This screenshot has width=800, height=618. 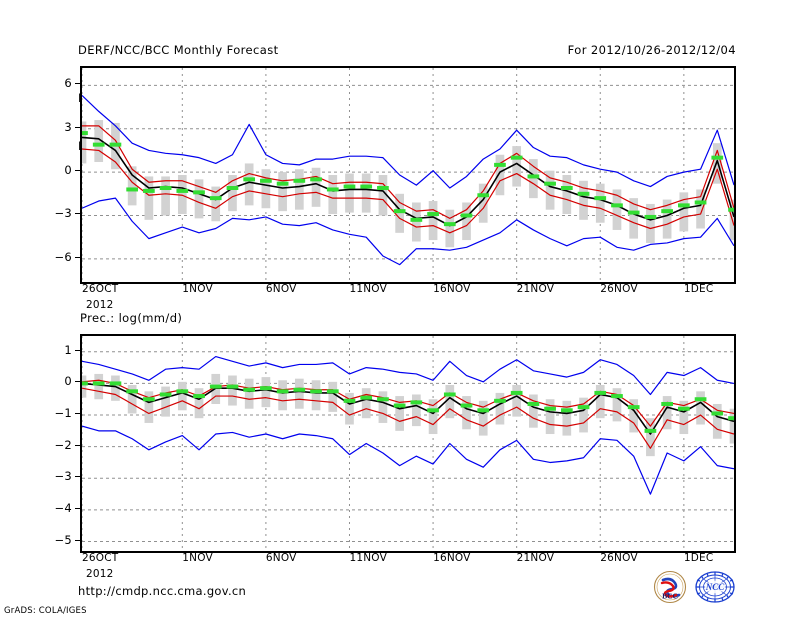 What do you see at coordinates (63, 413) in the screenshot?
I see `precipitation-y-tick: −1` at bounding box center [63, 413].